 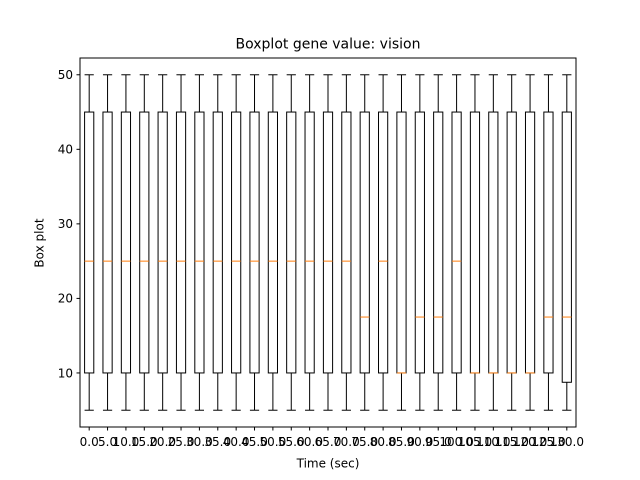 What do you see at coordinates (419, 442) in the screenshot?
I see `x-tick-label: 90.0` at bounding box center [419, 442].